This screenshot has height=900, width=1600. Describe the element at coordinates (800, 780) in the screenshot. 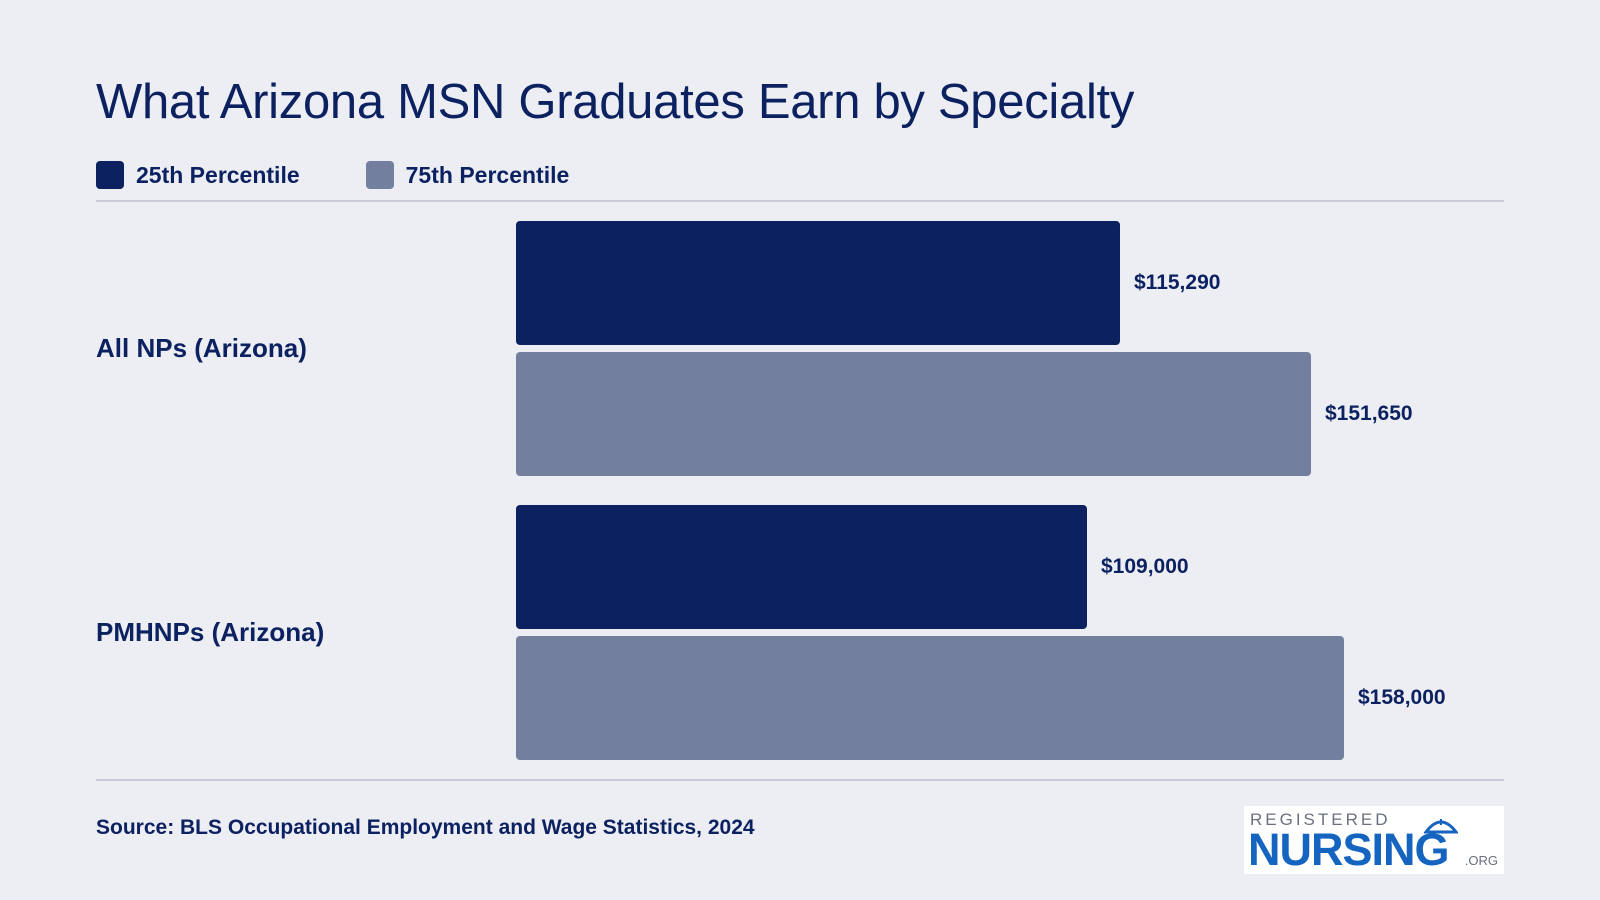

I see `divider-bottom` at that location.